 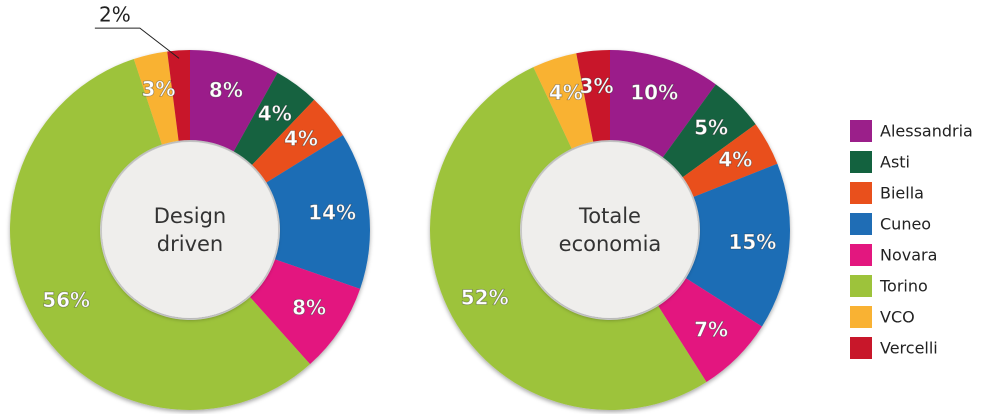 I want to click on value-label: 2%, so click(x=115, y=15).